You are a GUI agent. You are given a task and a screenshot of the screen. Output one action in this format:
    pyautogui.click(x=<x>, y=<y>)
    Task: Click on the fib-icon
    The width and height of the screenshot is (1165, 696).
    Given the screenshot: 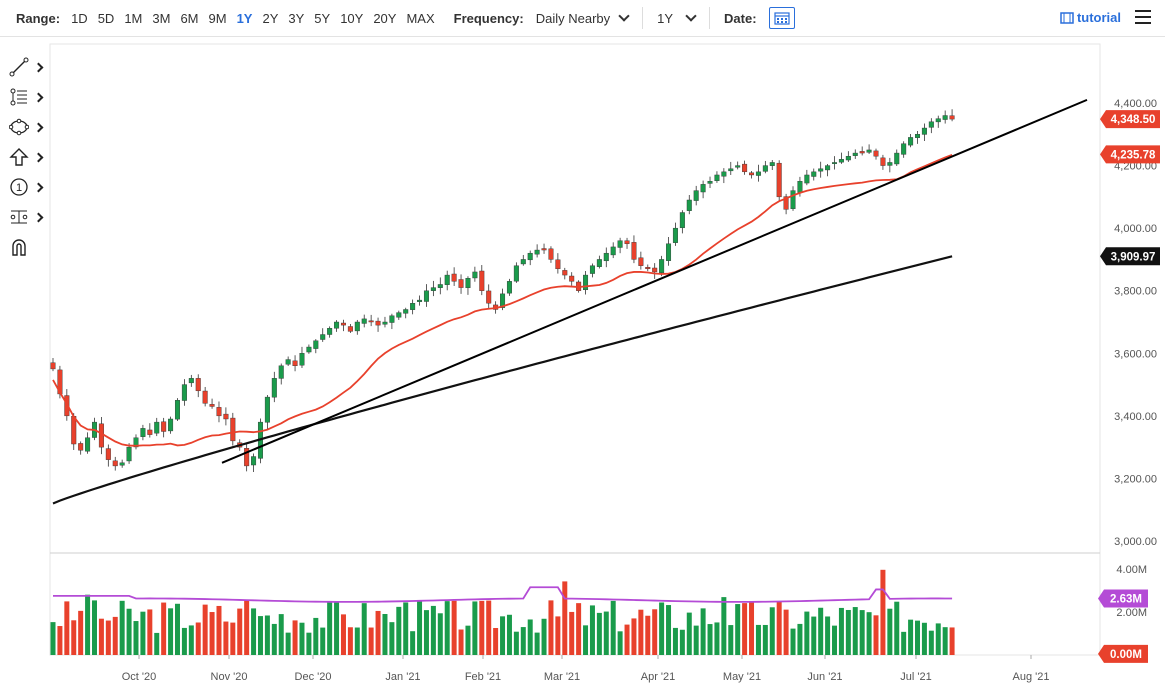 What is the action you would take?
    pyautogui.click(x=18, y=97)
    